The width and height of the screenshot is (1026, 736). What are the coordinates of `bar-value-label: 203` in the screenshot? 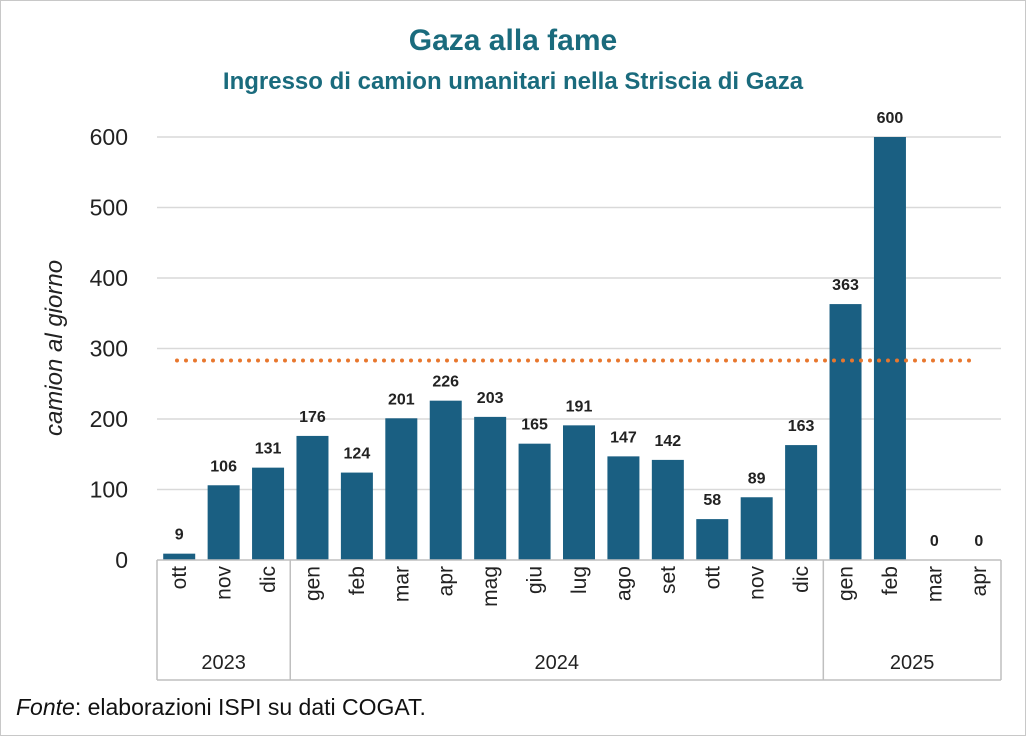 It's located at (490, 398).